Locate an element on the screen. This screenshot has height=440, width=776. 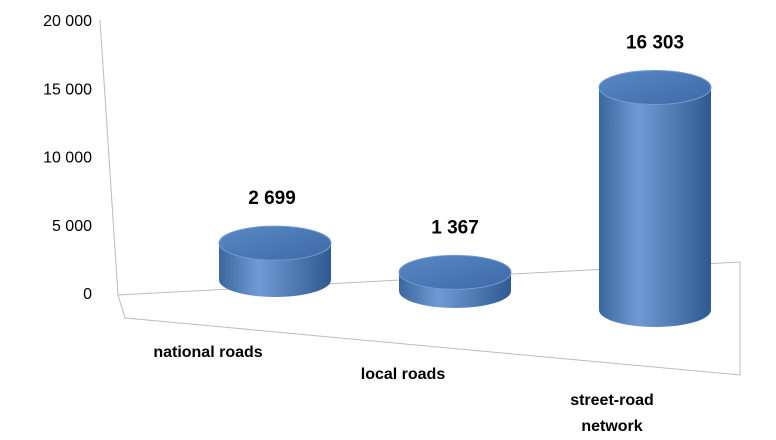
x-tick-label: local roads is located at coordinates (403, 374).